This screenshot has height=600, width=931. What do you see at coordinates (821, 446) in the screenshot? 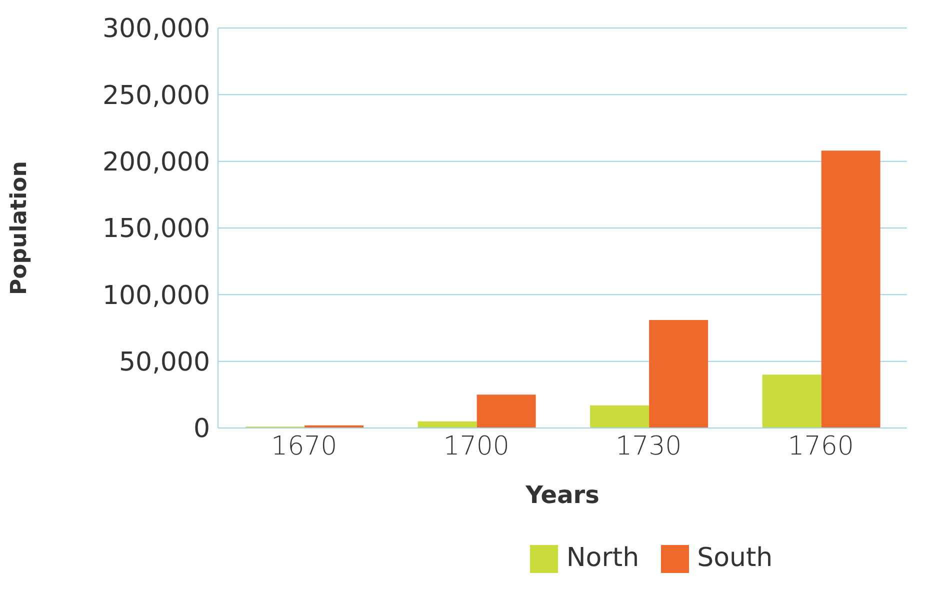
I see `x-tick-label: 1760` at bounding box center [821, 446].